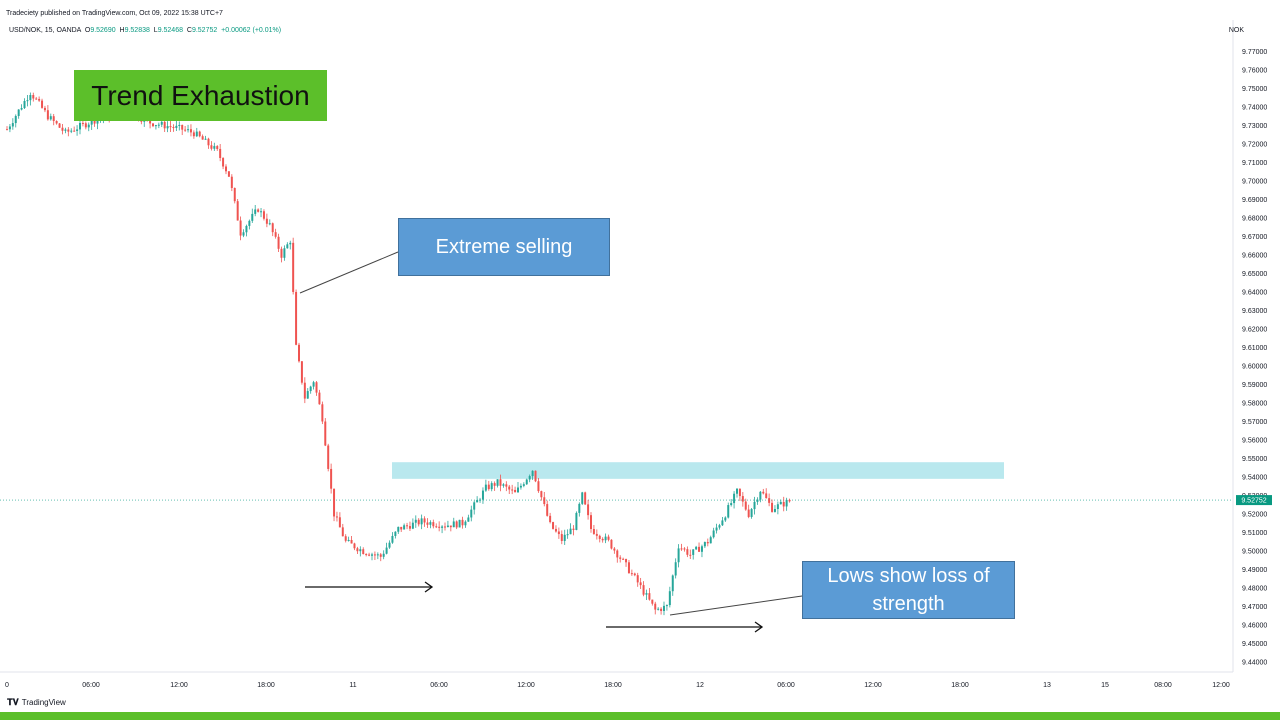 Image resolution: width=1280 pixels, height=720 pixels. What do you see at coordinates (1236, 30) in the screenshot?
I see `currency-label: NOK` at bounding box center [1236, 30].